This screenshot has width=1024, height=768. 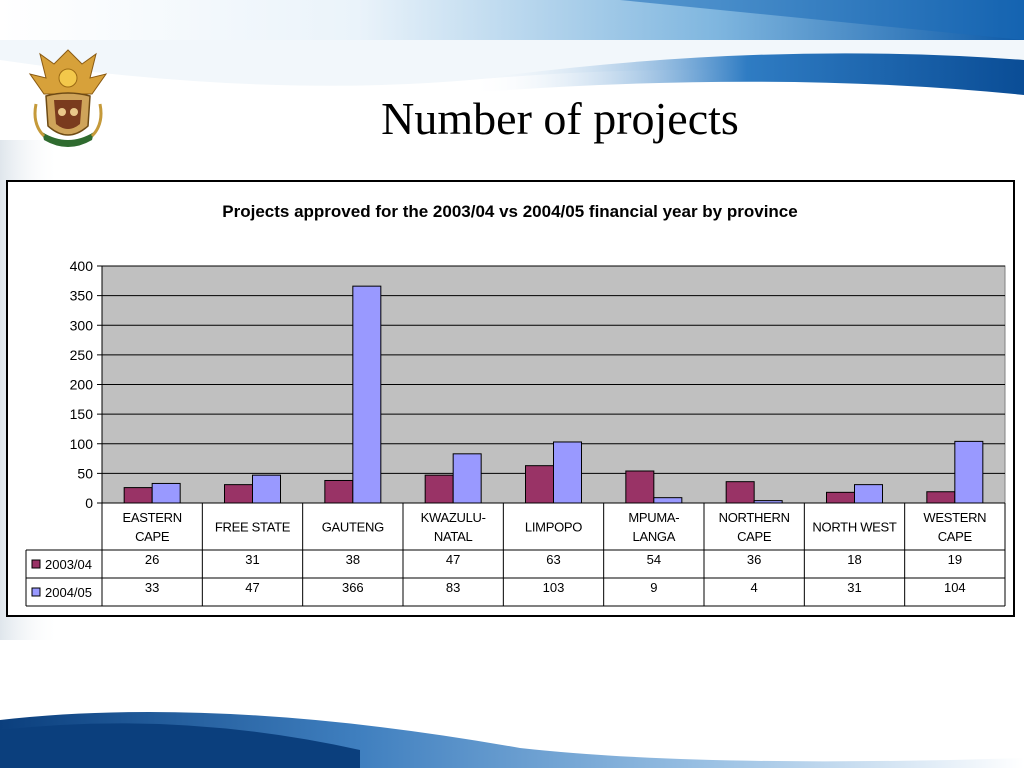 I want to click on data-table-value: 4, so click(x=754, y=587).